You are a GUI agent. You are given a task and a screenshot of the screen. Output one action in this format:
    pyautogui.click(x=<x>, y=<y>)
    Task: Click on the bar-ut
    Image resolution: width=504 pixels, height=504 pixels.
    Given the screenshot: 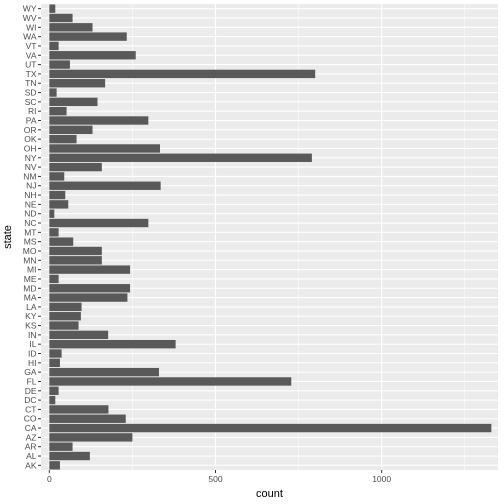 What is the action you would take?
    pyautogui.click(x=59, y=64)
    